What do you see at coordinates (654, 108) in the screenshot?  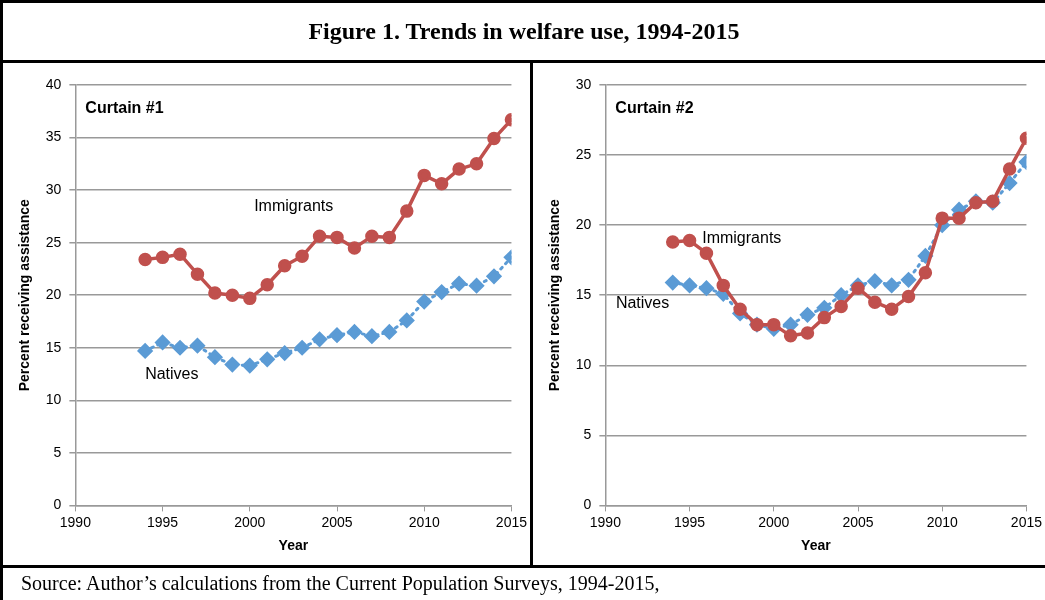 I see `text: Curtain #2` at bounding box center [654, 108].